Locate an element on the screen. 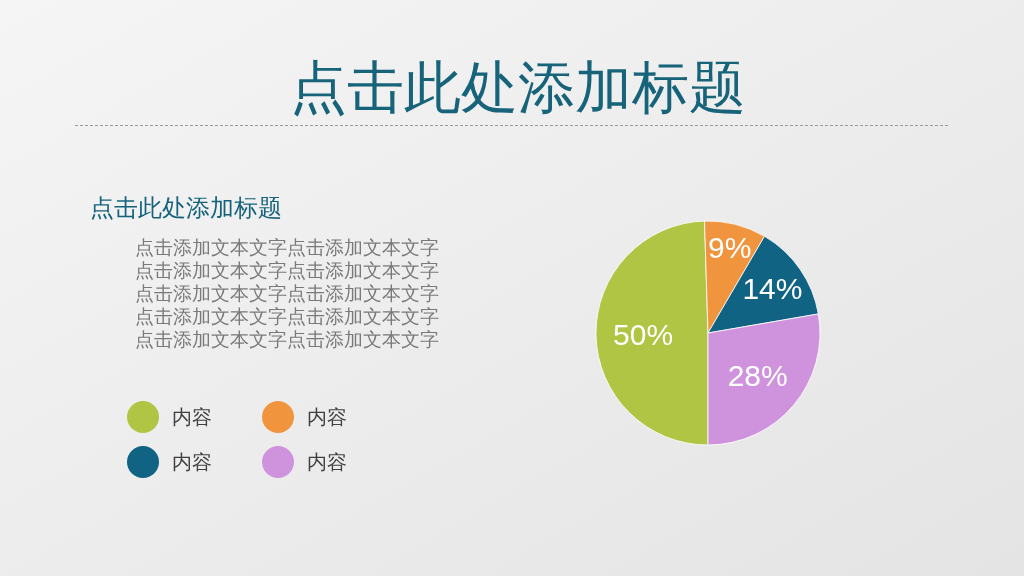 The width and height of the screenshot is (1024, 576). data-label: 14% is located at coordinates (772, 289).